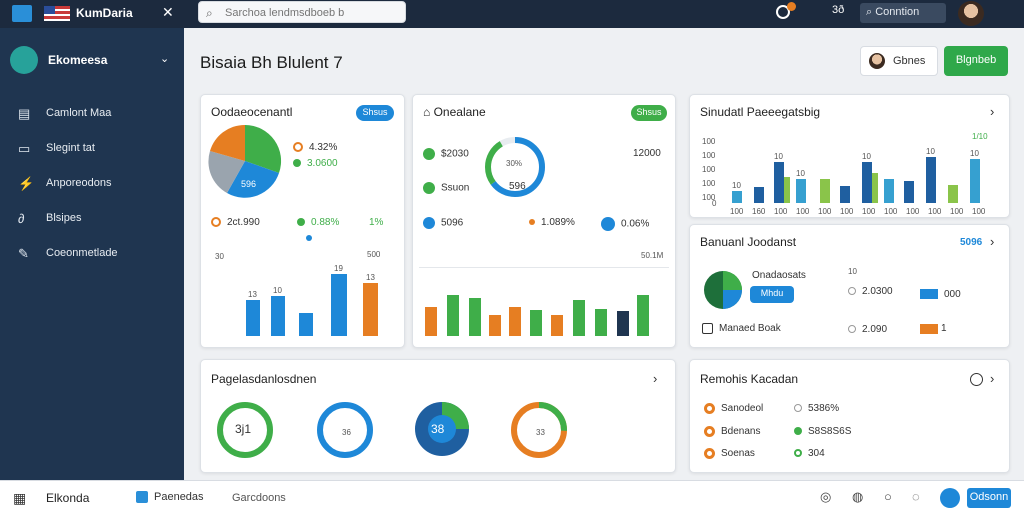 The width and height of the screenshot is (1024, 512). Describe the element at coordinates (92, 114) in the screenshot. I see `sidebar-item-0: ▤ Camlont Maa` at that location.